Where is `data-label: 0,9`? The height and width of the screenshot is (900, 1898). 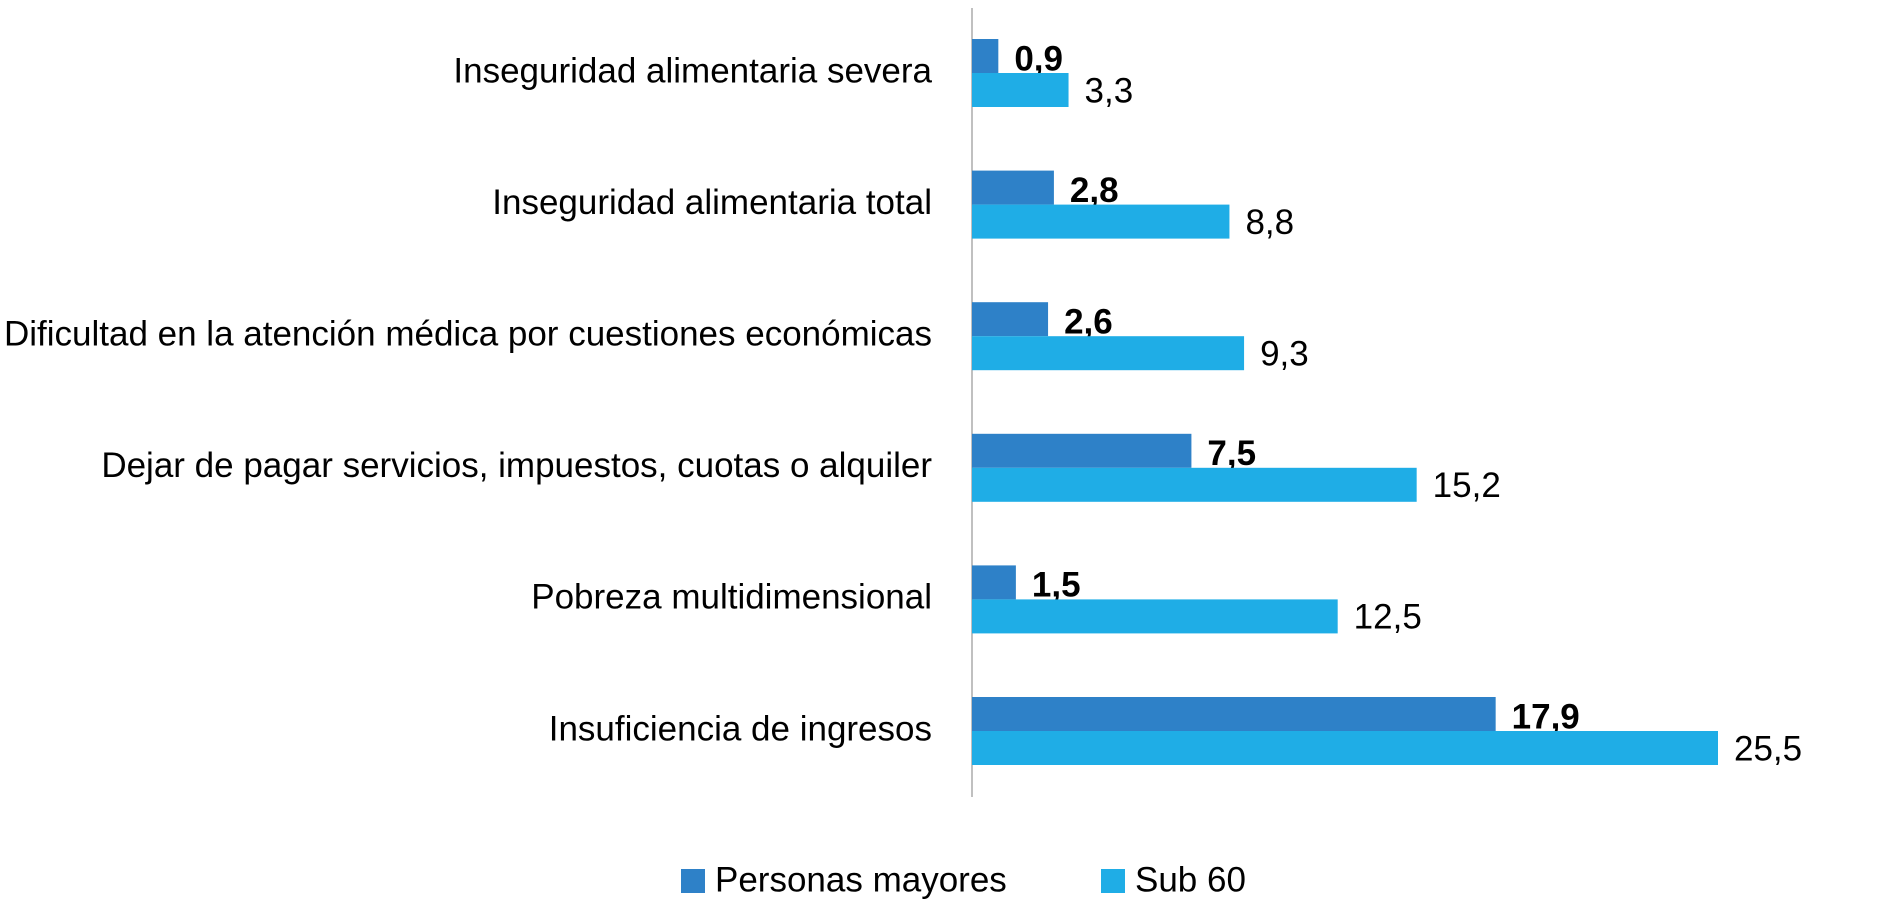
data-label: 0,9 is located at coordinates (1038, 58).